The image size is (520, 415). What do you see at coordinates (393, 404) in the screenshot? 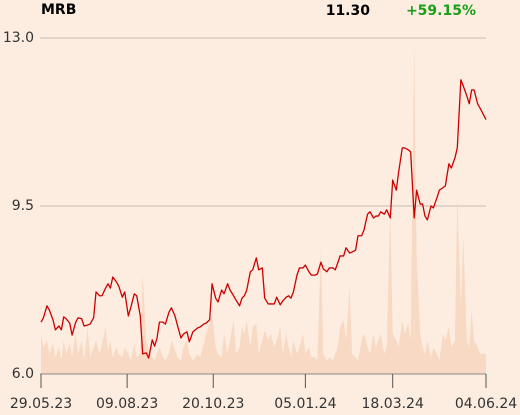
I see `x-tick-label: 18.03.24` at bounding box center [393, 404].